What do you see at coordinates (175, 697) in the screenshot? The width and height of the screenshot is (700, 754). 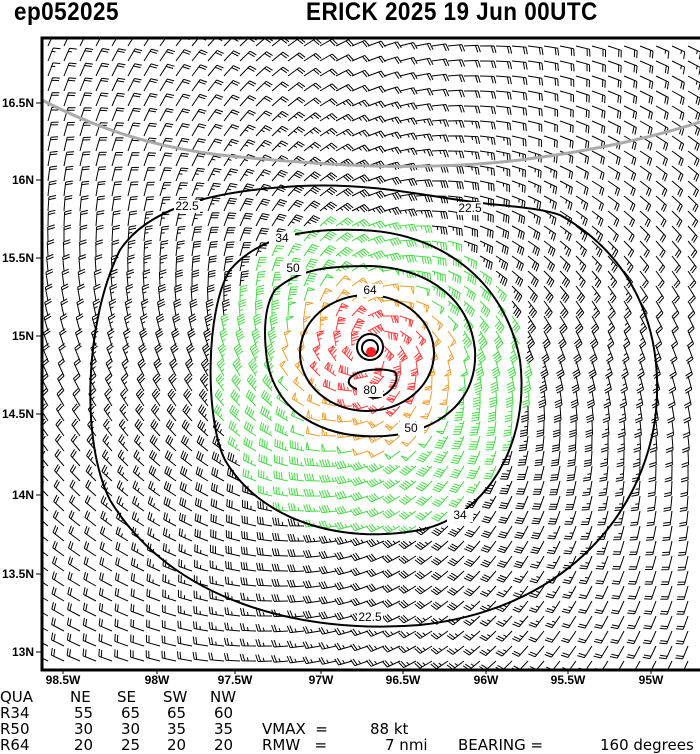 I see `table-header-sw: SW` at bounding box center [175, 697].